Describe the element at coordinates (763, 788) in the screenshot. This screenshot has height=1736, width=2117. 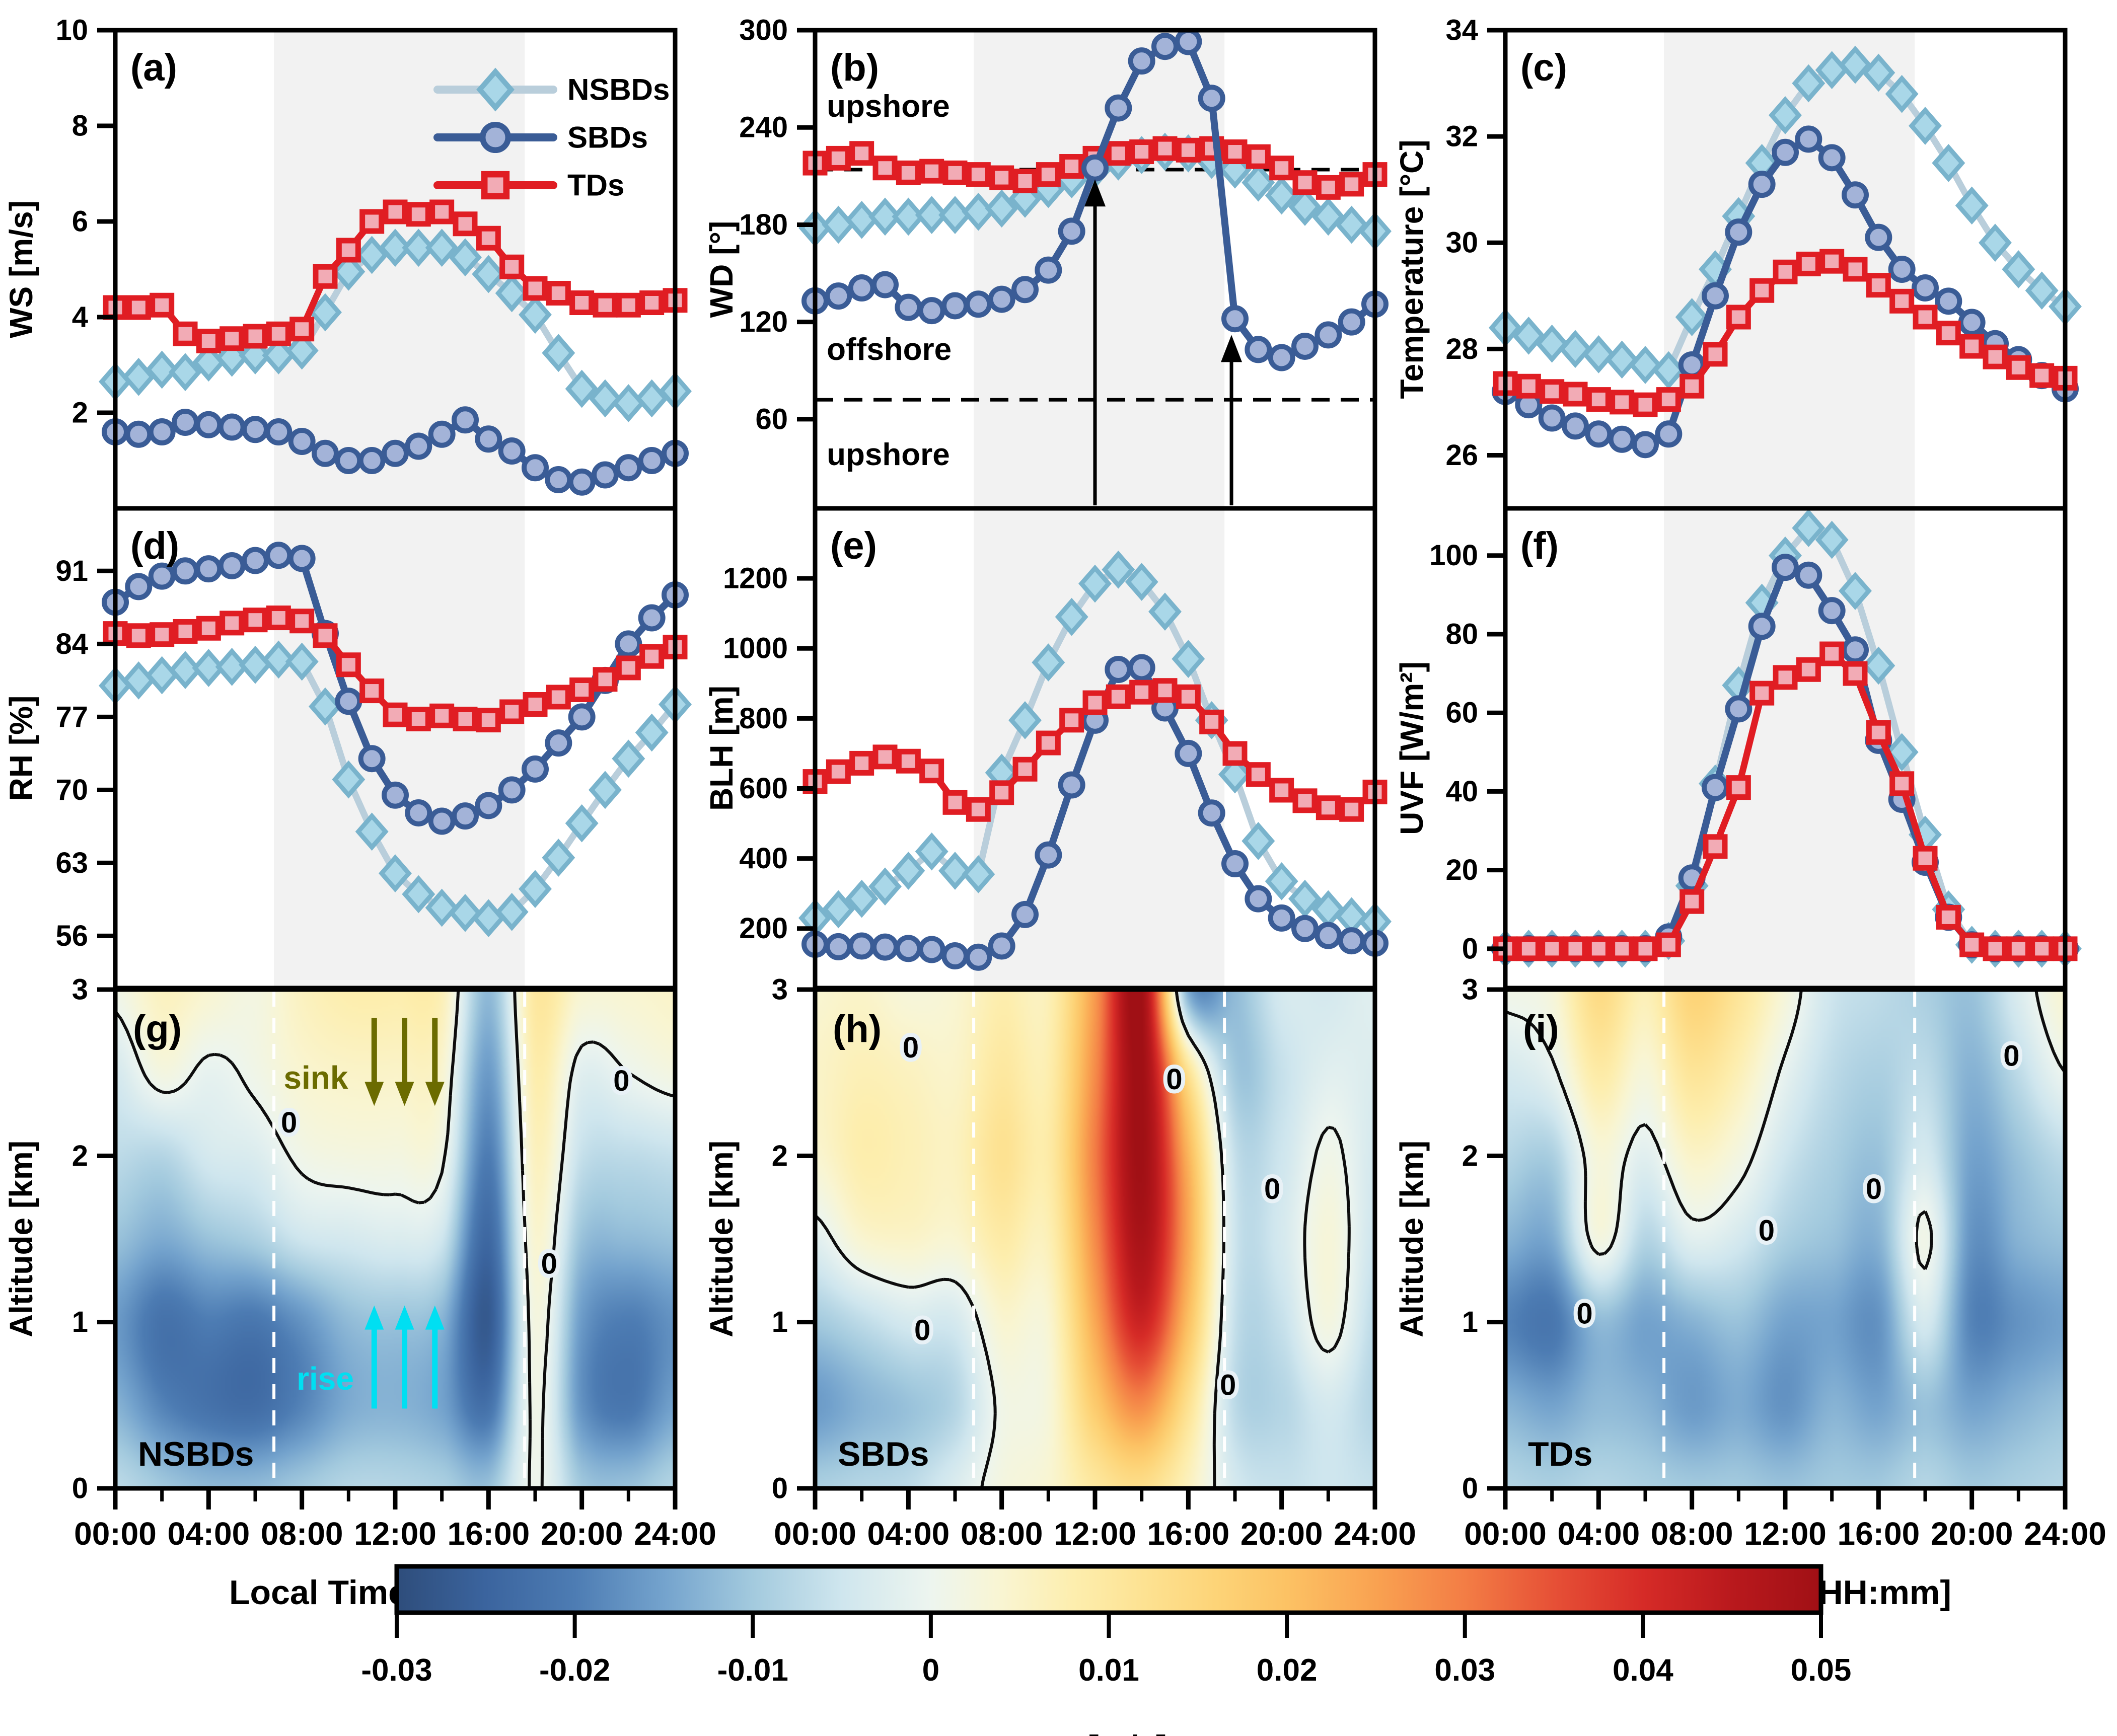
I see `y-tick-label: 600` at that location.